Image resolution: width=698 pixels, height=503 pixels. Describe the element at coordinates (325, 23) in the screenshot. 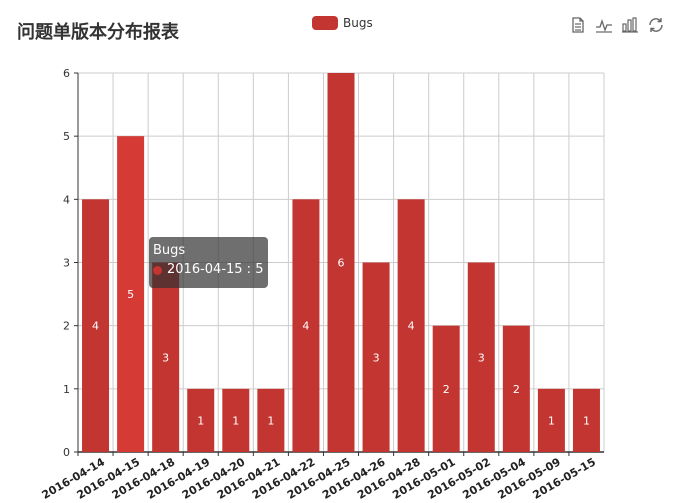

I see `legend-swatch` at that location.